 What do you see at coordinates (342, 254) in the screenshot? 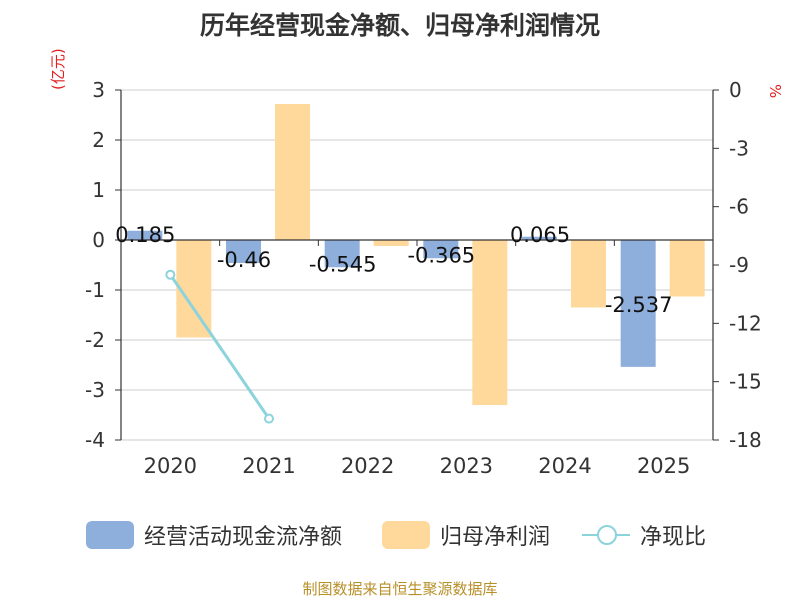
I see `bar-cash-flow-2022` at bounding box center [342, 254].